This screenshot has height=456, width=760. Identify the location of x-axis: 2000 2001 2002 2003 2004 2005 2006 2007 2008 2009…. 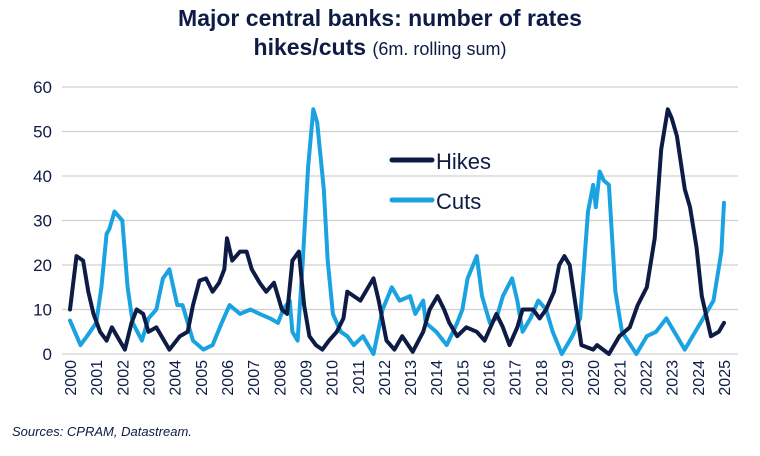
(398, 378).